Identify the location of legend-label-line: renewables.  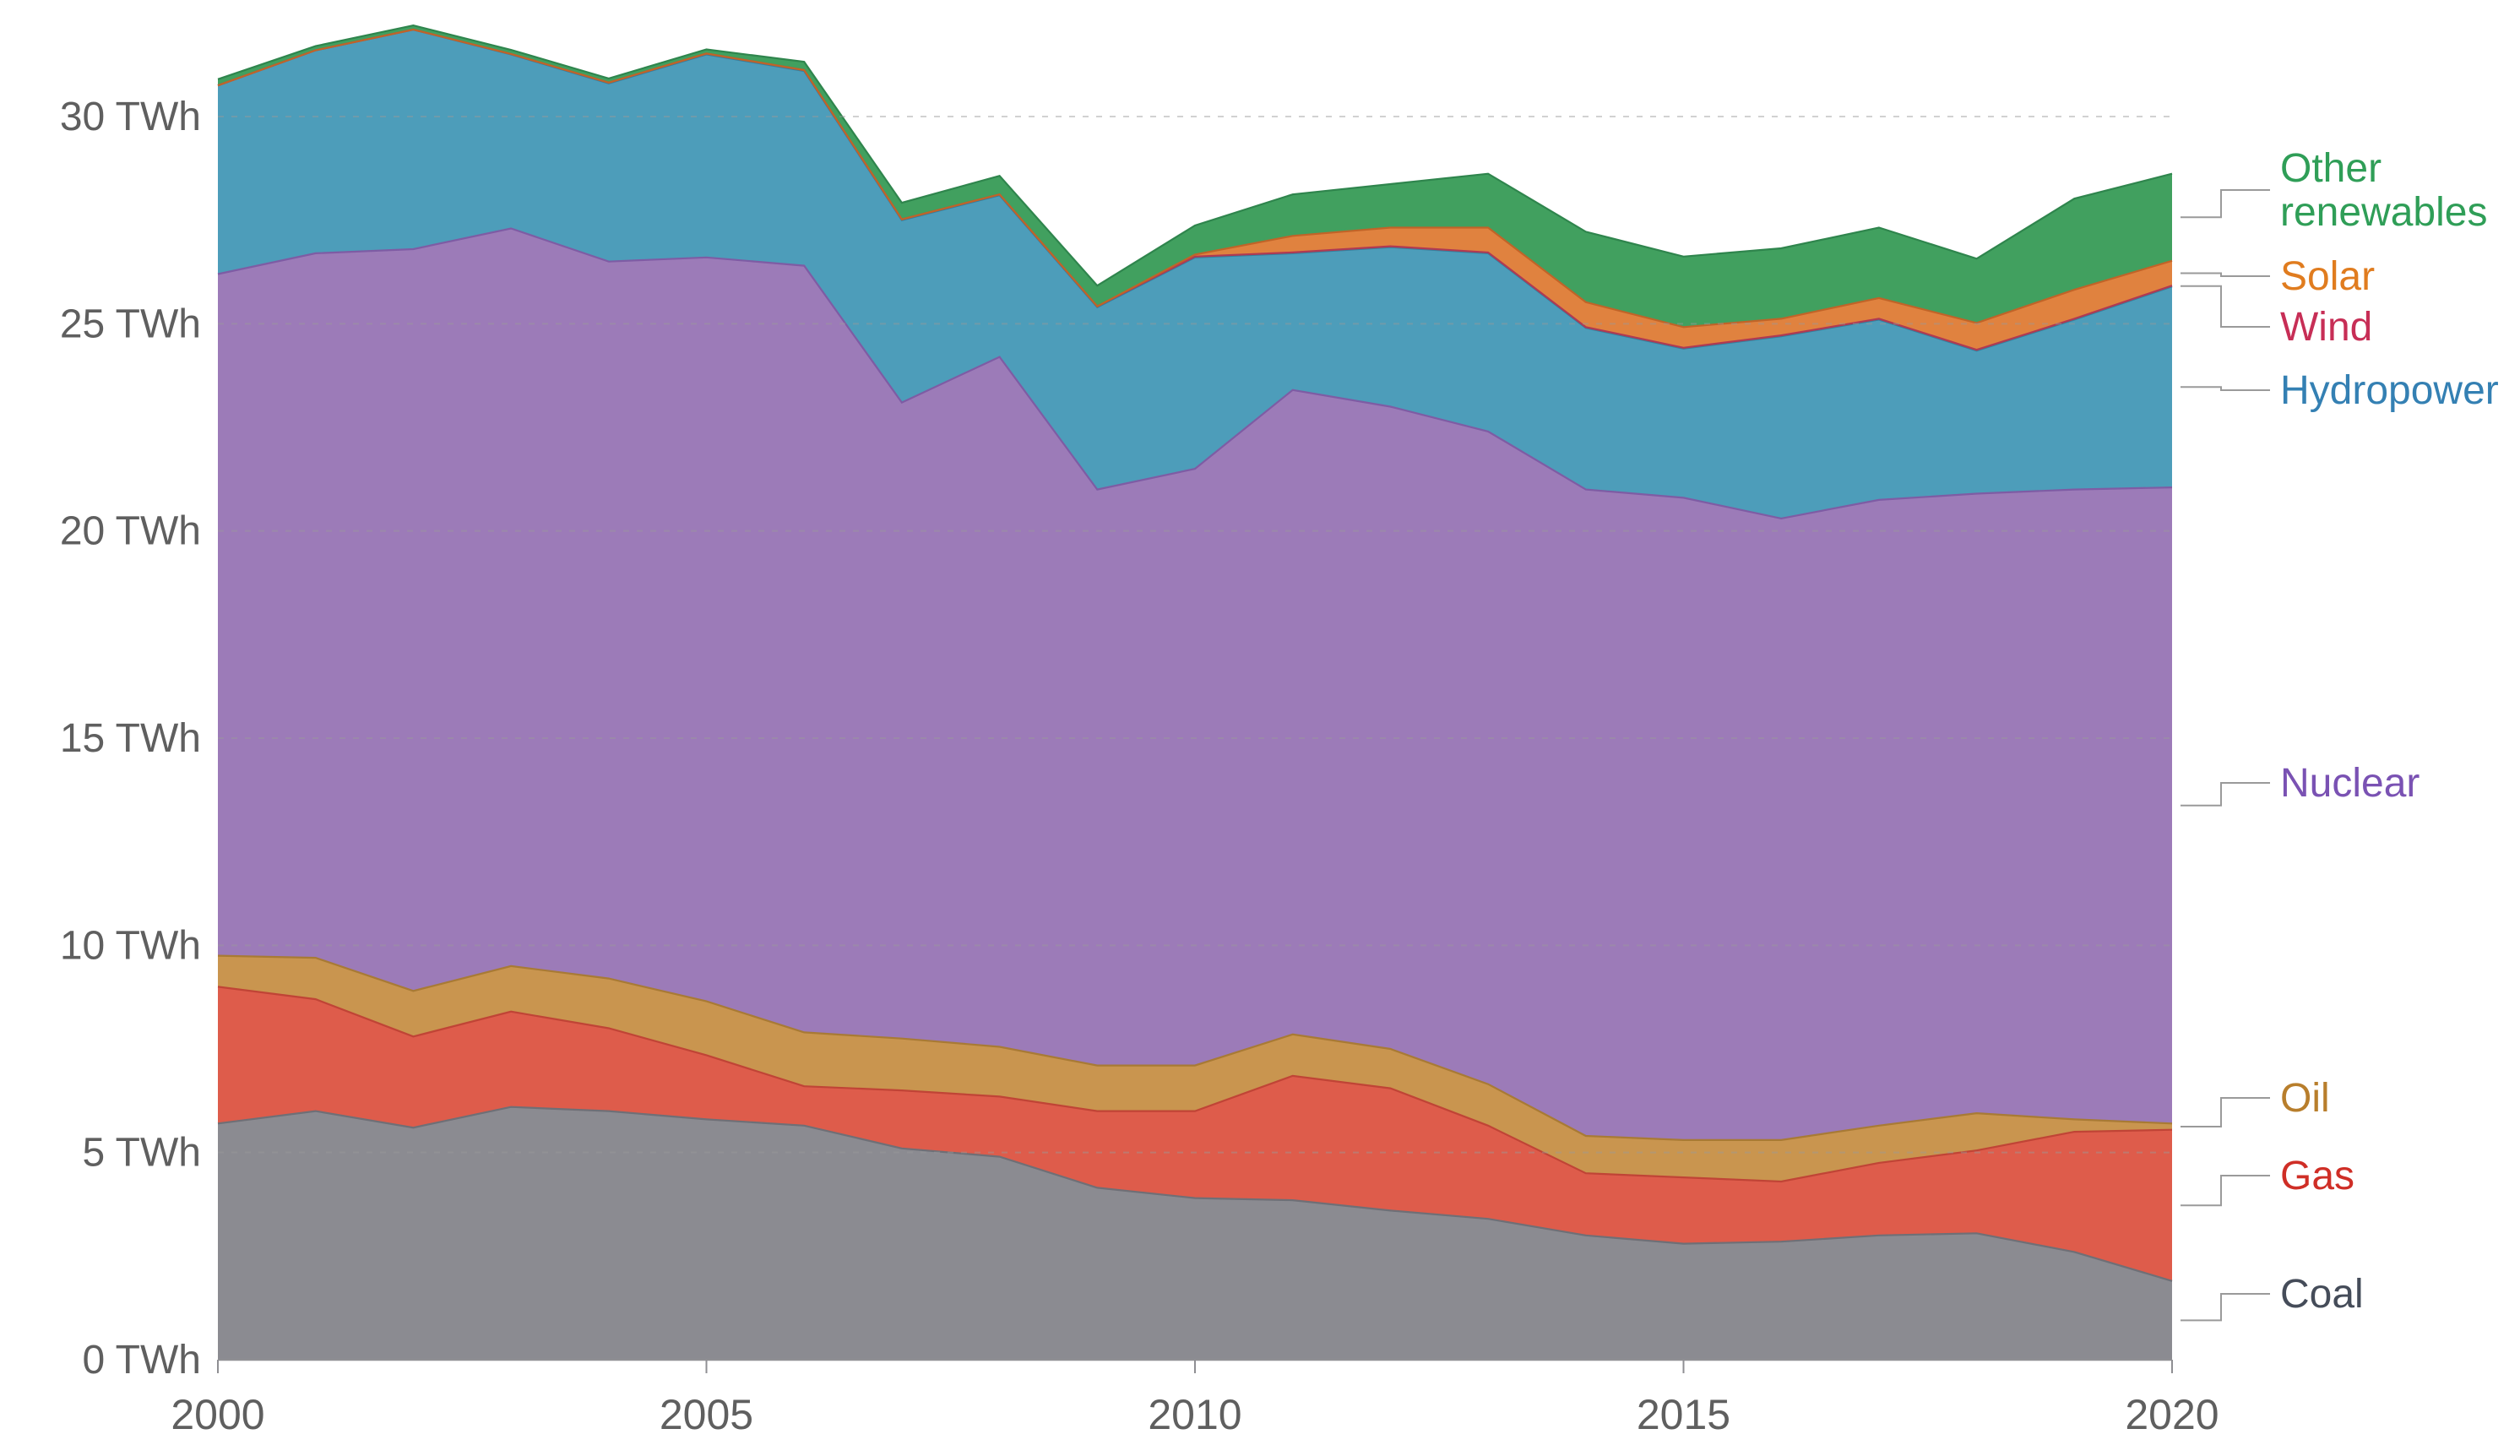
(2383, 212).